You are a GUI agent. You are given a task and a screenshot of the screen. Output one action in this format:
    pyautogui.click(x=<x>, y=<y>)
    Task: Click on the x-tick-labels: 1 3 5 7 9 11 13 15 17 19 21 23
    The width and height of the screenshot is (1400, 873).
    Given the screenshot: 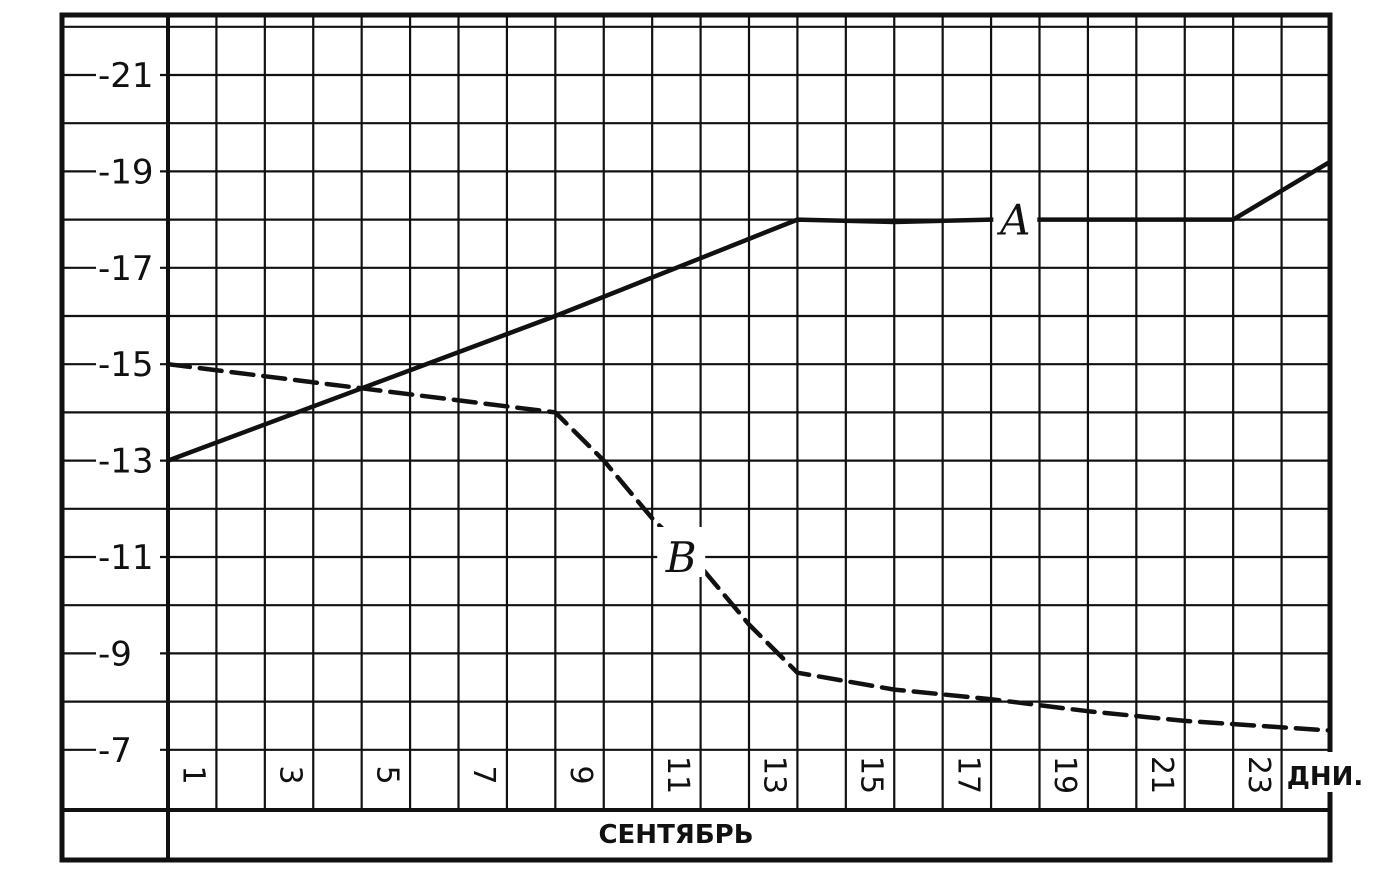 What is the action you would take?
    pyautogui.click(x=725, y=776)
    